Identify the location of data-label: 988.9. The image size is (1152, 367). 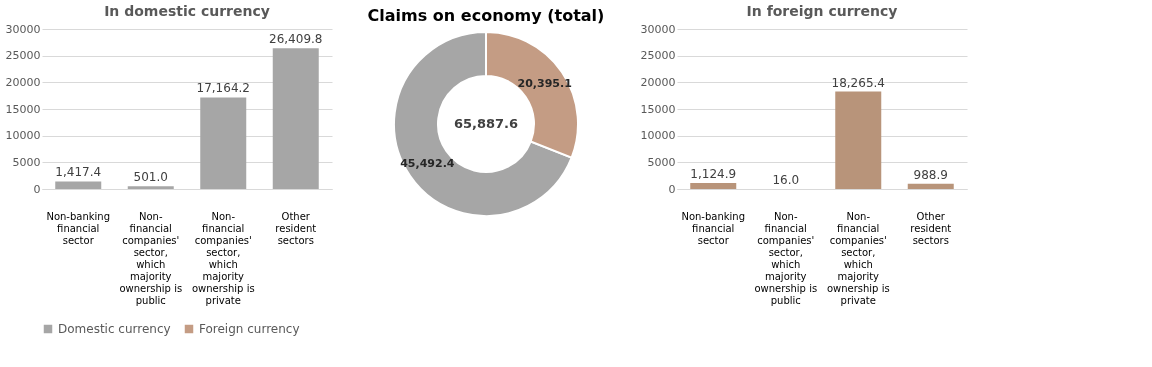
(930, 174).